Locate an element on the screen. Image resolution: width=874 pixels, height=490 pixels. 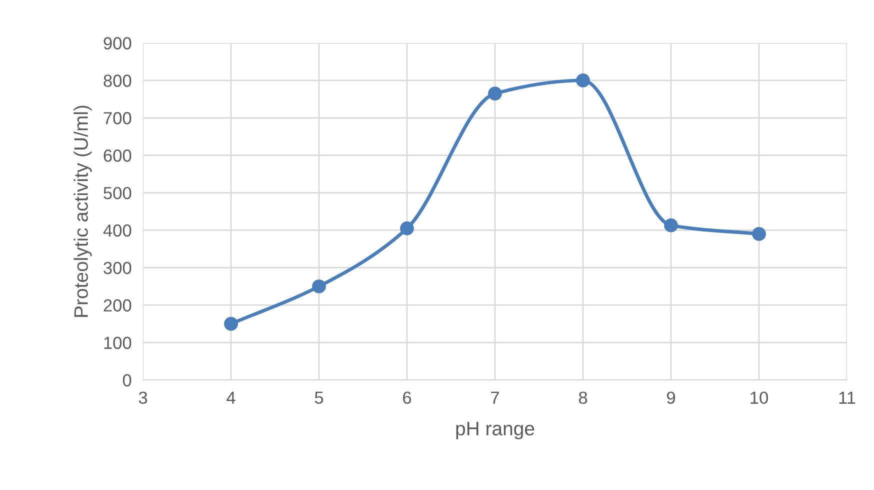
y-tick-label: 0 is located at coordinates (127, 380).